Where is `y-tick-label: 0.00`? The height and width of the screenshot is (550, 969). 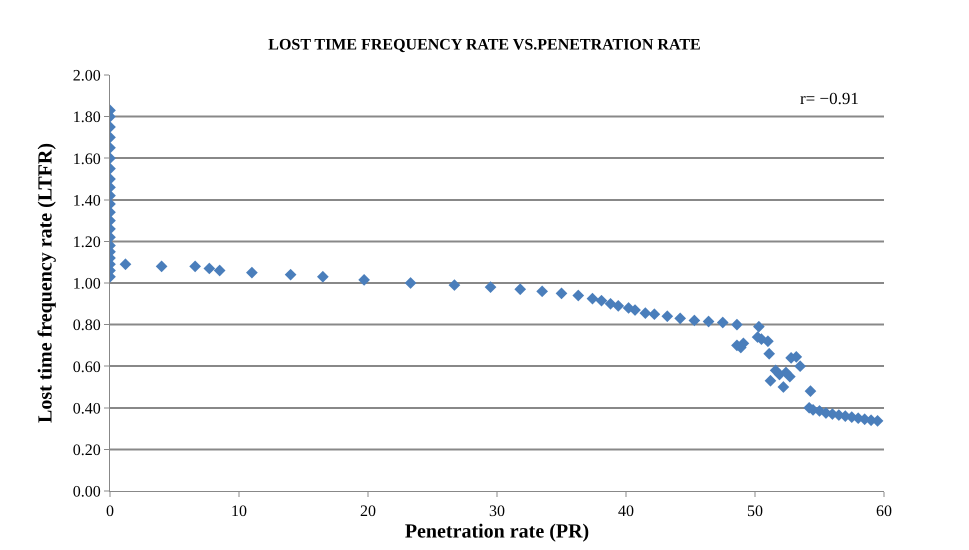
y-tick-label: 0.00 is located at coordinates (86, 492).